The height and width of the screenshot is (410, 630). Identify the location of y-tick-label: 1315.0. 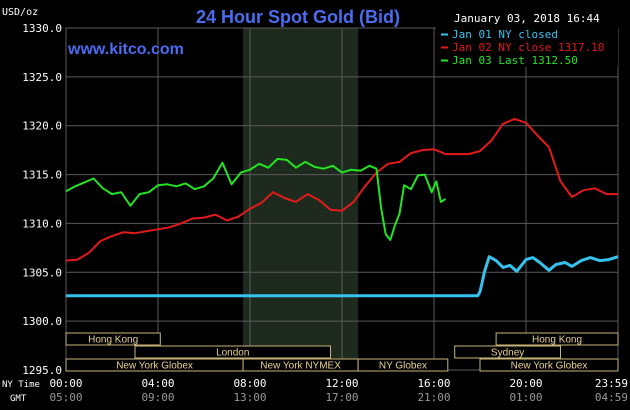
(42, 175).